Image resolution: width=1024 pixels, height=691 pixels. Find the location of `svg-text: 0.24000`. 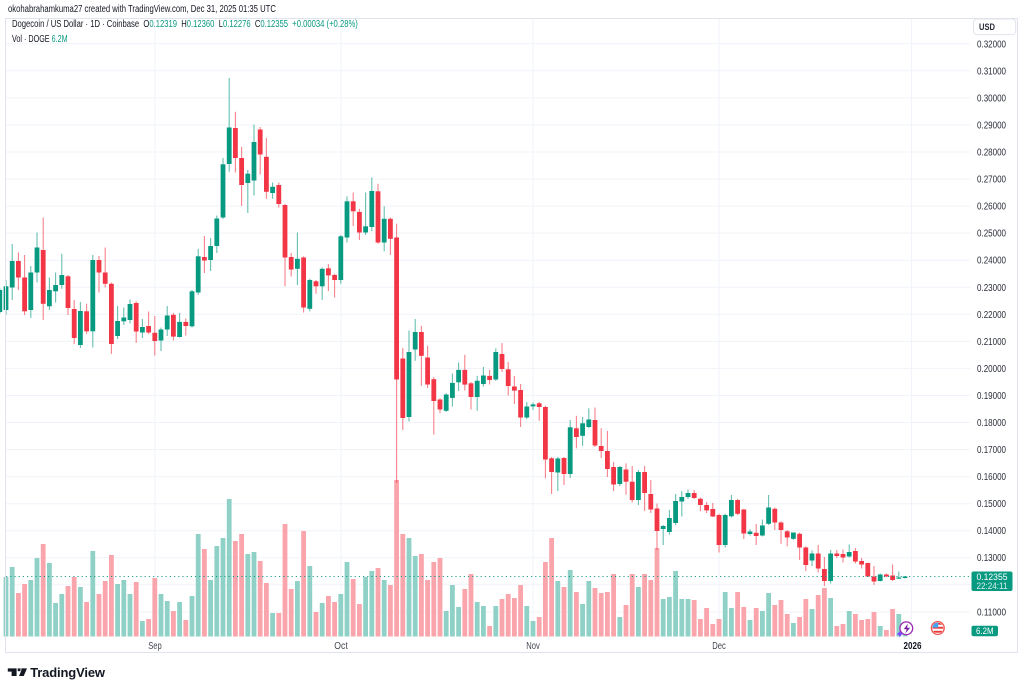

svg-text: 0.24000 is located at coordinates (991, 261).